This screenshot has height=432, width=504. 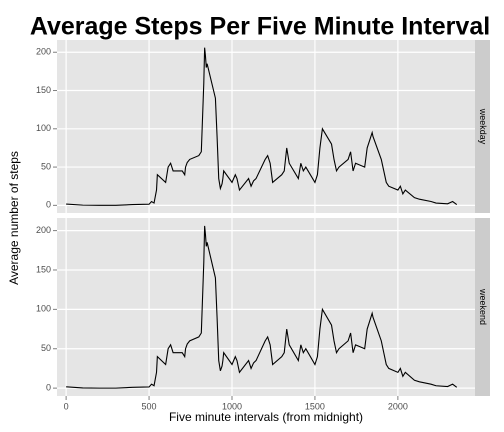 I want to click on x-tick-label: 1500, so click(x=315, y=406).